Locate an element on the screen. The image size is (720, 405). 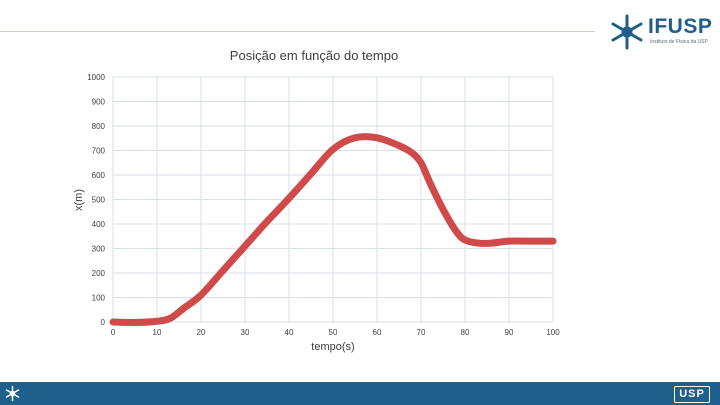
x-tick-label: 70 is located at coordinates (421, 332).